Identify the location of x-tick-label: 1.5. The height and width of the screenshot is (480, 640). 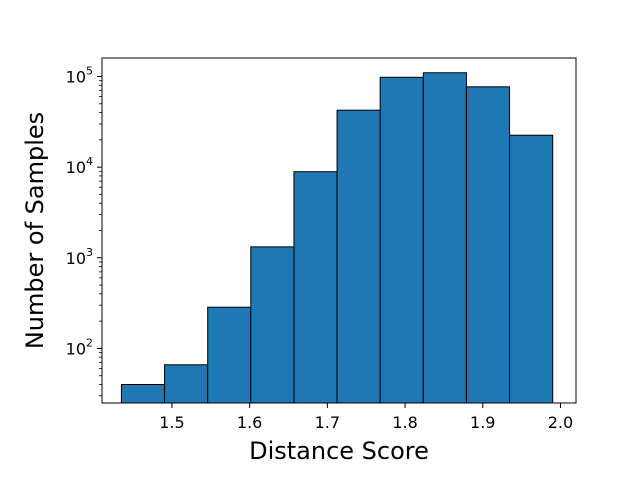
(171, 422).